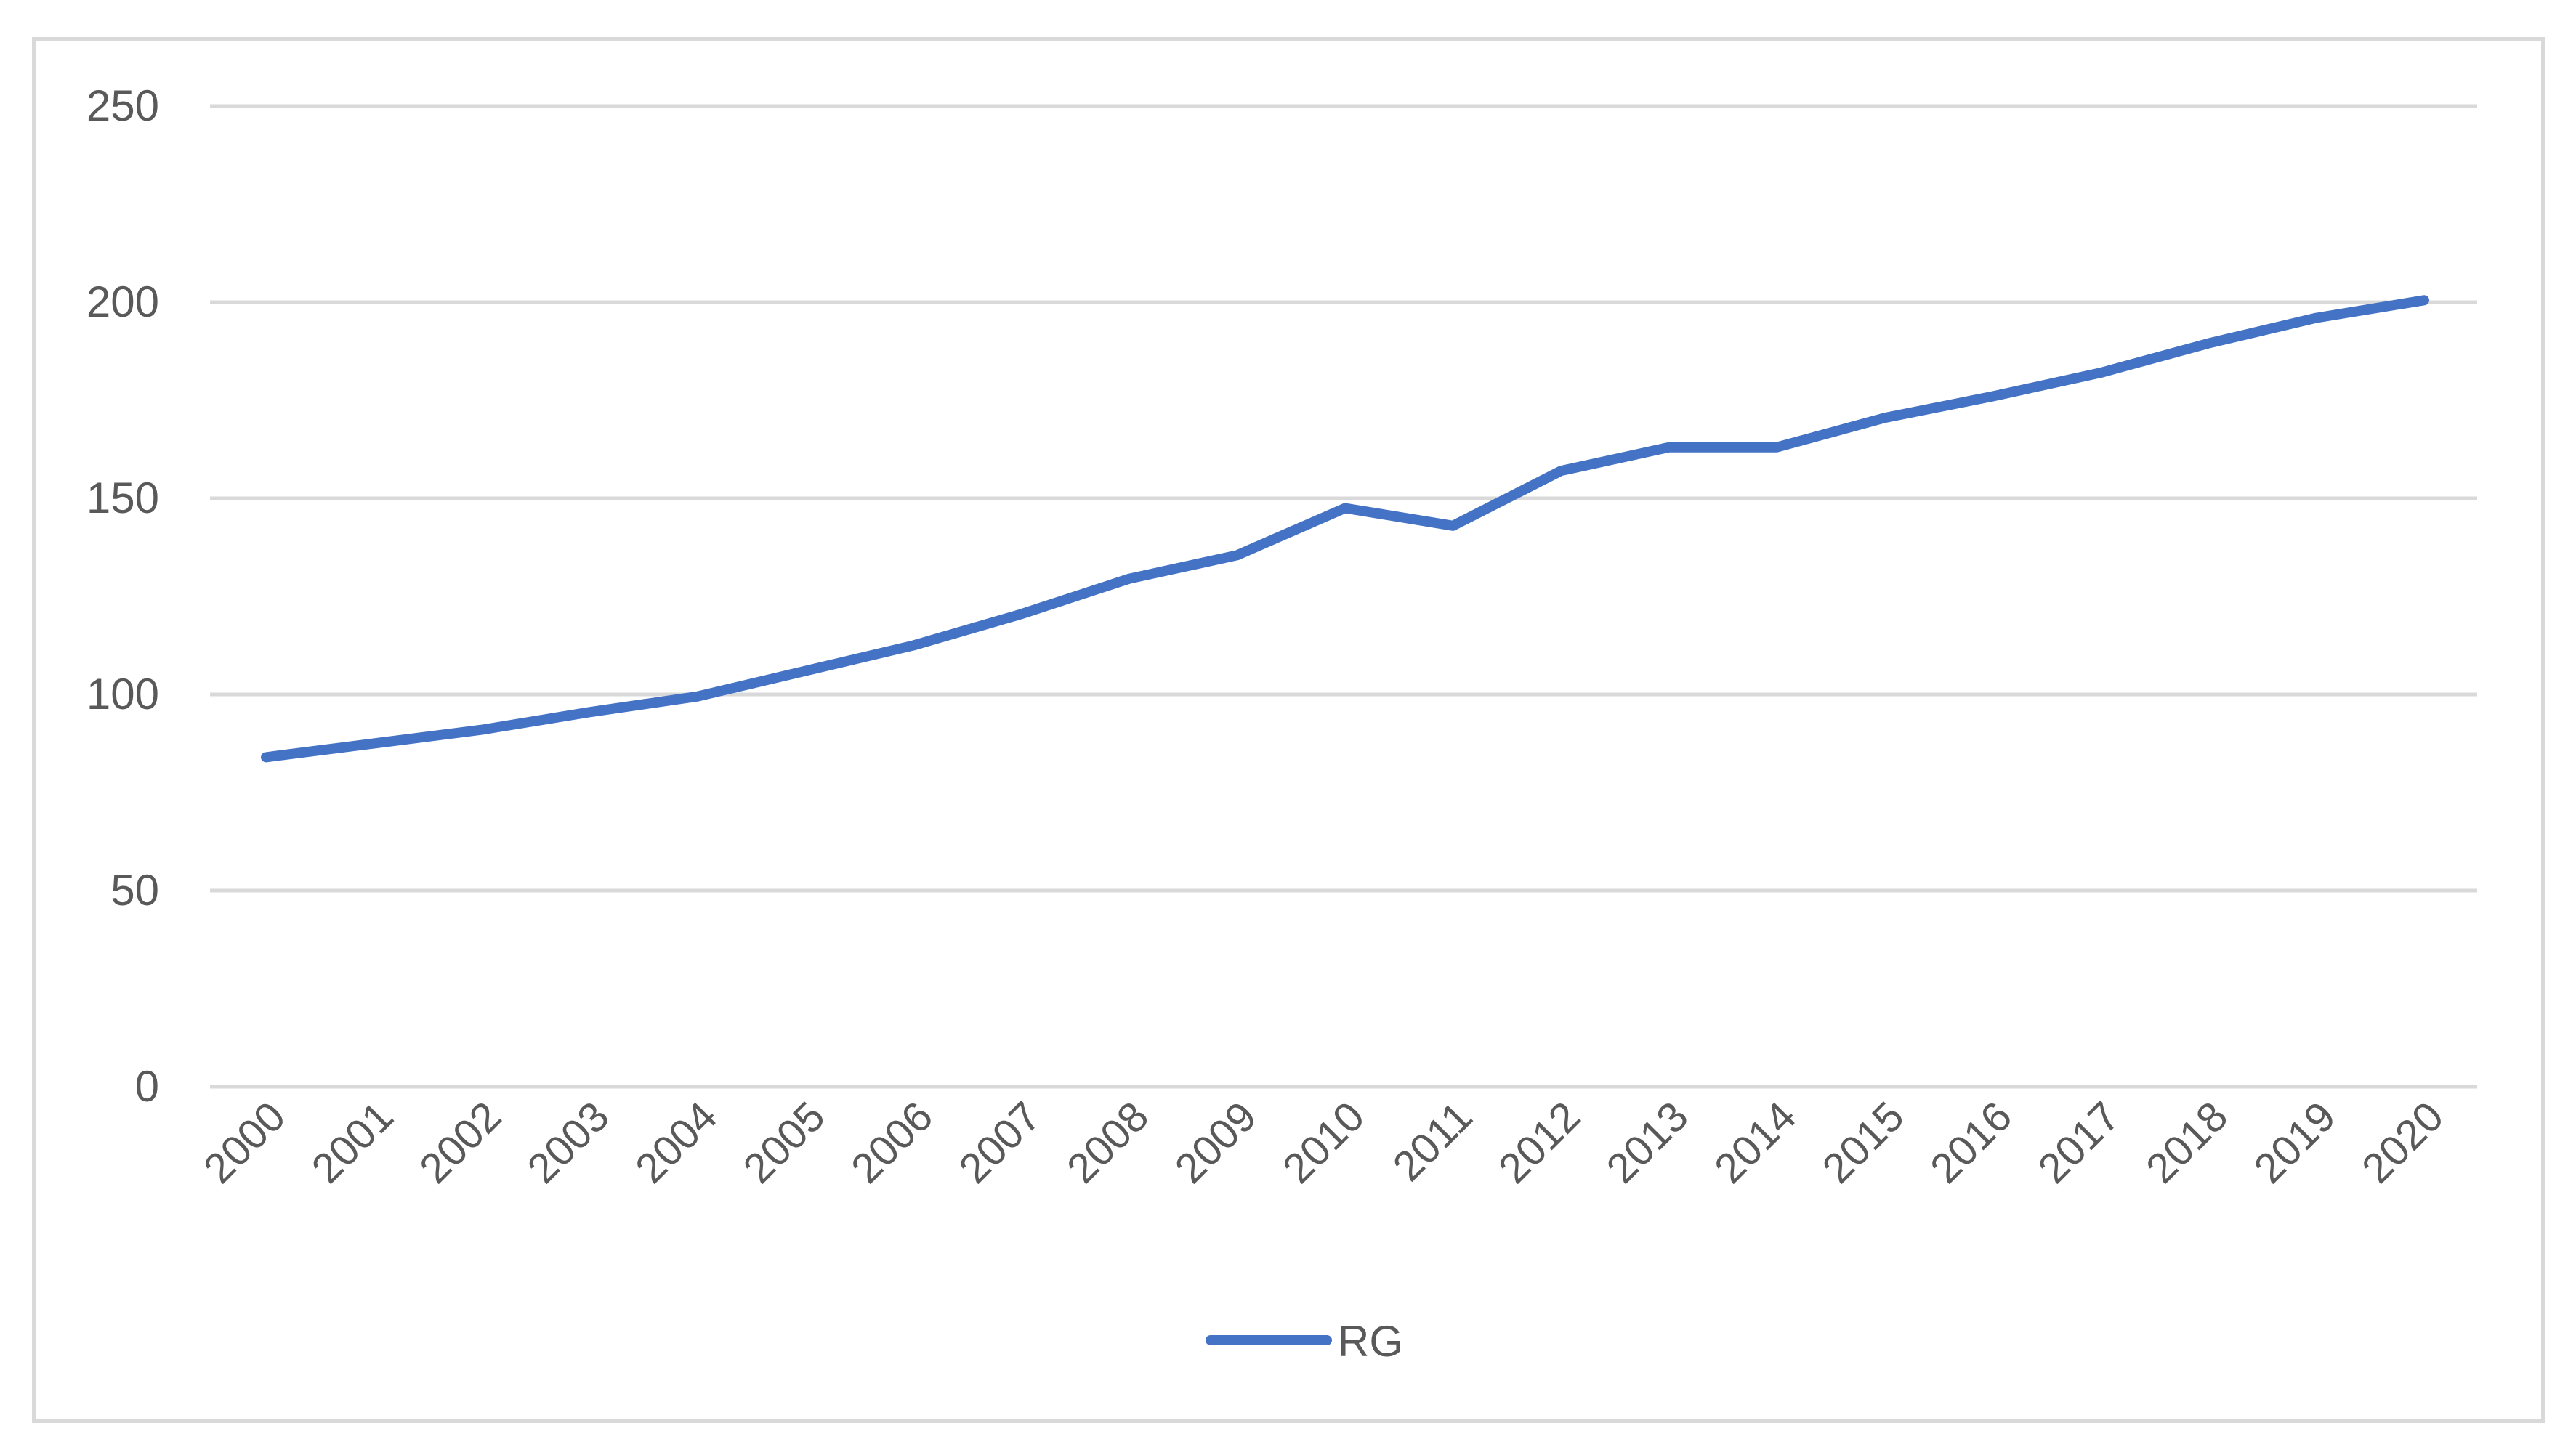 The height and width of the screenshot is (1455, 2576). What do you see at coordinates (1108, 1142) in the screenshot?
I see `x-tick-label: 2008` at bounding box center [1108, 1142].